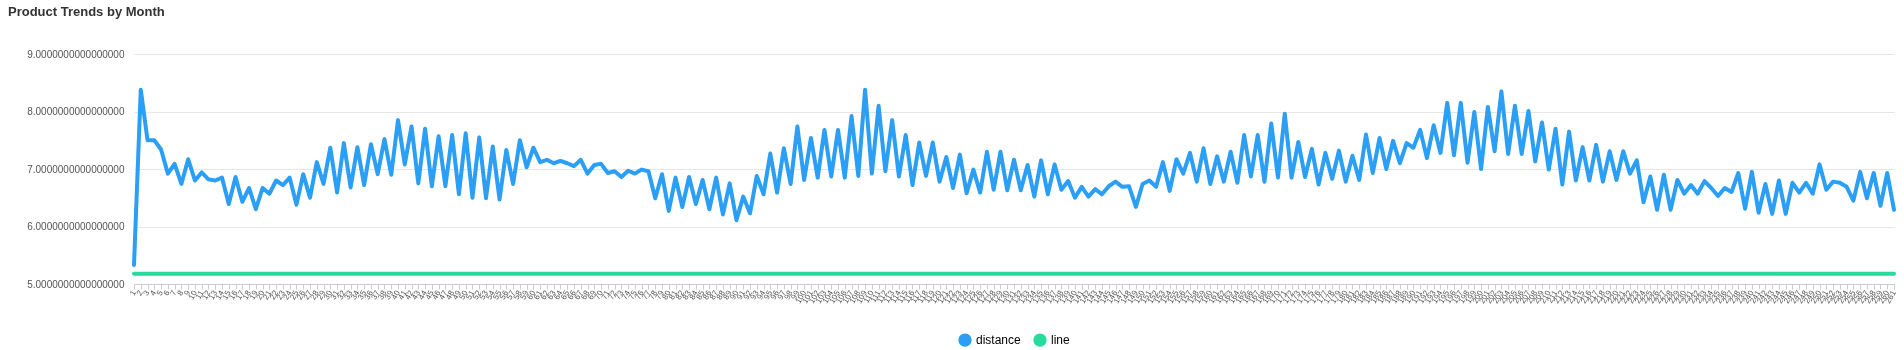 This screenshot has width=1904, height=350. What do you see at coordinates (76, 54) in the screenshot?
I see `y-tick-label: 9.0000000000000000` at bounding box center [76, 54].